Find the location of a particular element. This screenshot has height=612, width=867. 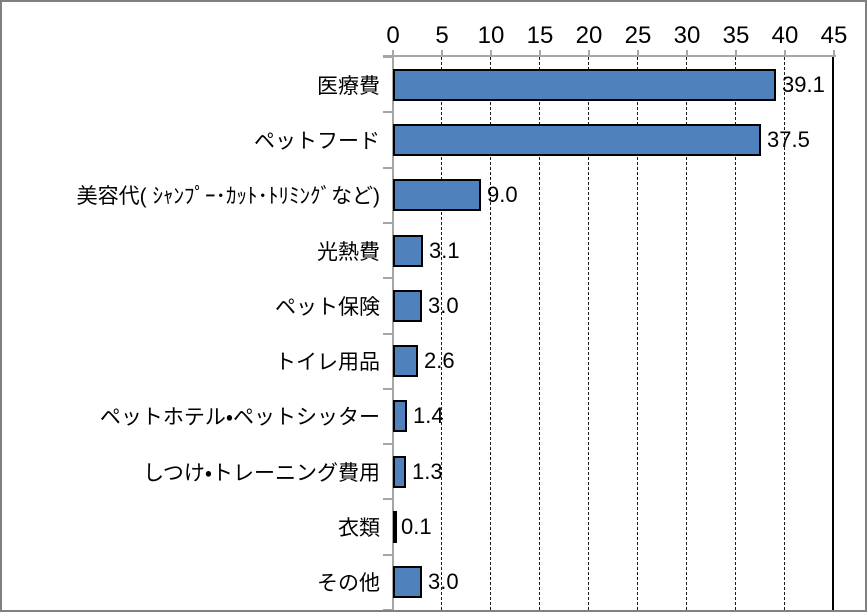

bar-value-label: 9.0 is located at coordinates (502, 195).